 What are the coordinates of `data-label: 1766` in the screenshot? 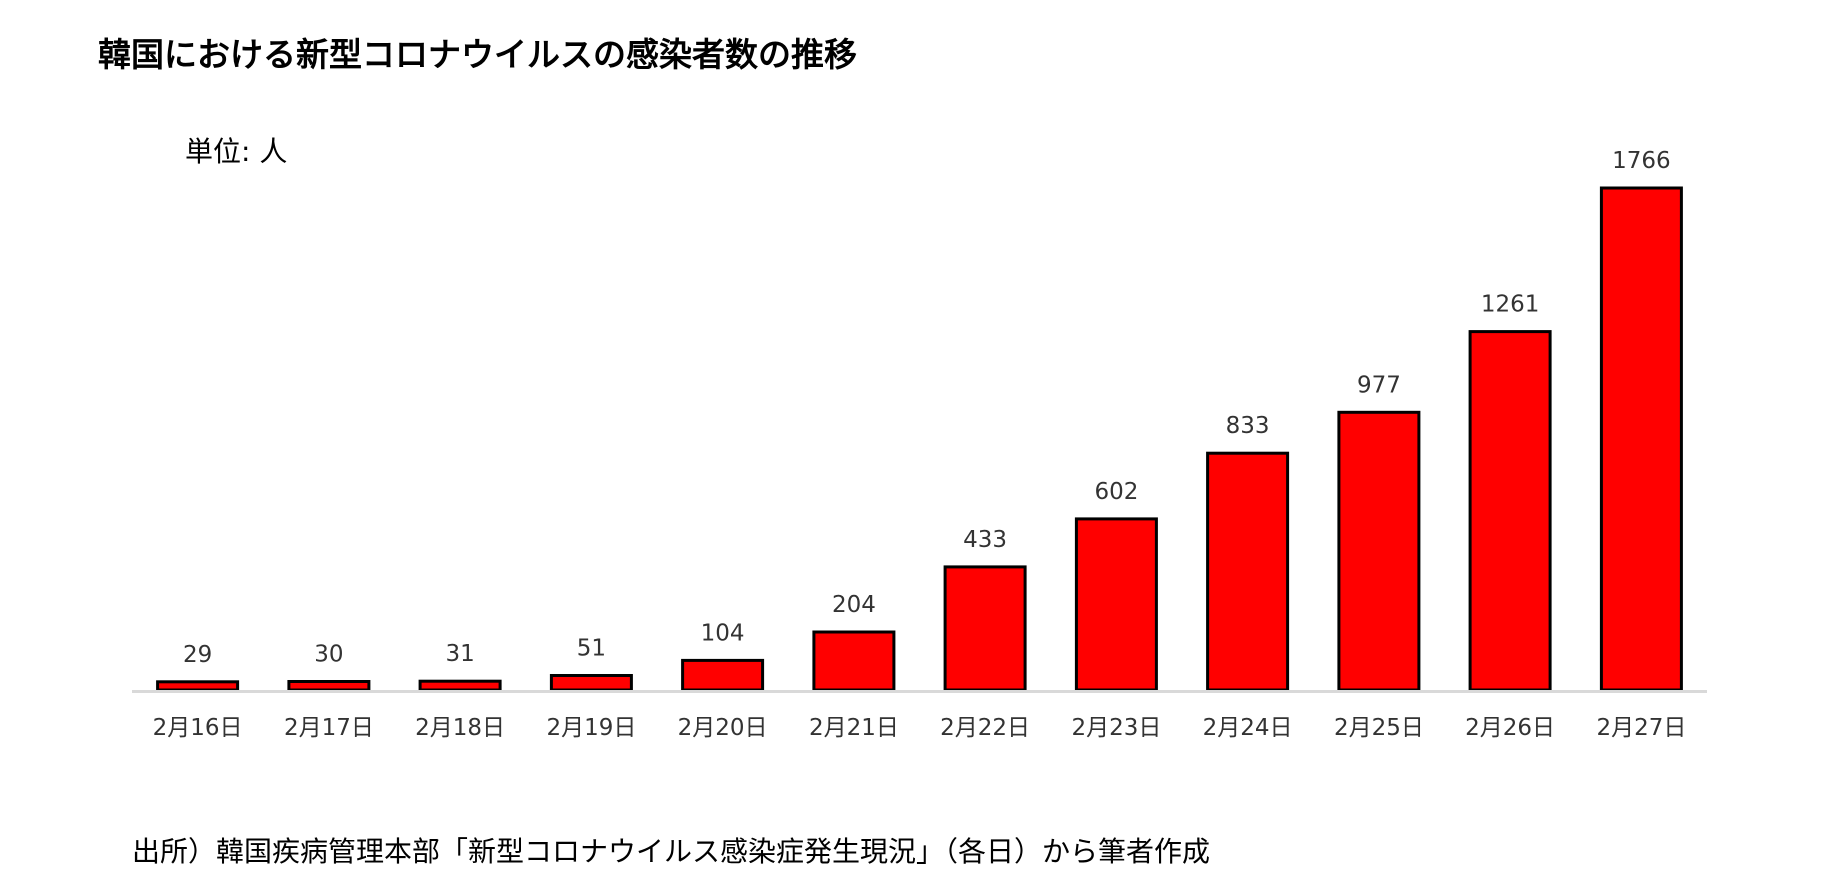 It's located at (1641, 161).